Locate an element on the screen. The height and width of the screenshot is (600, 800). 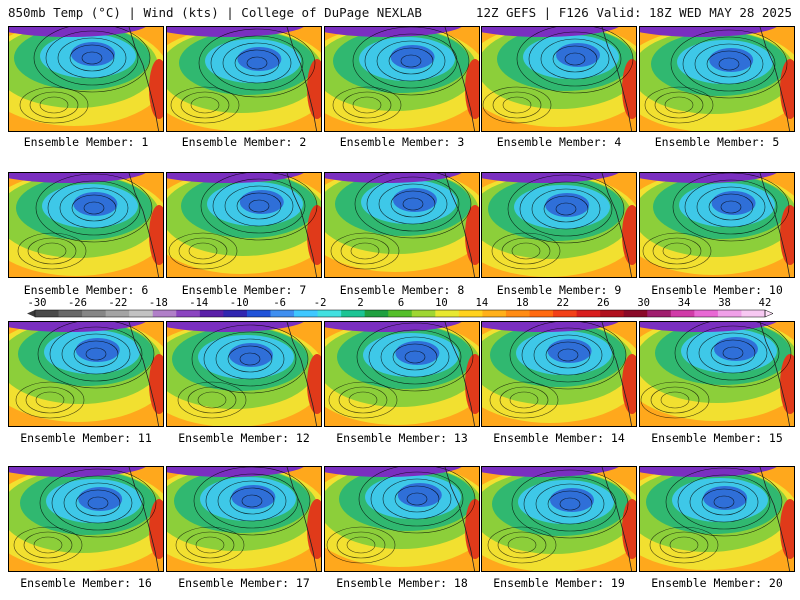
colorbar-tick-label: -30 is located at coordinates (37, 303).